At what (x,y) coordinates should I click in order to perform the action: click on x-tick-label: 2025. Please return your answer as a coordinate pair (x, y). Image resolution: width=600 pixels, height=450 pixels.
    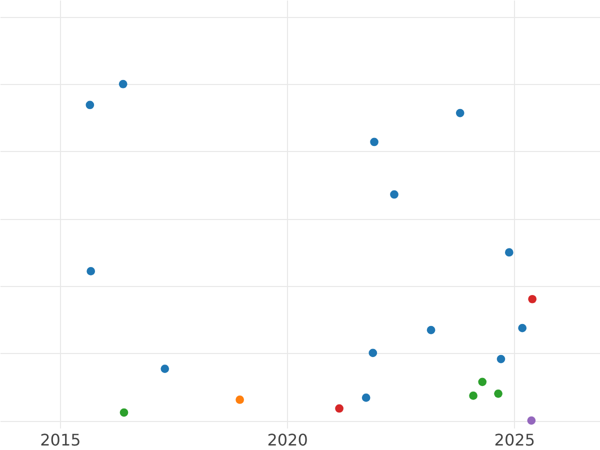
    Looking at the image, I should click on (515, 440).